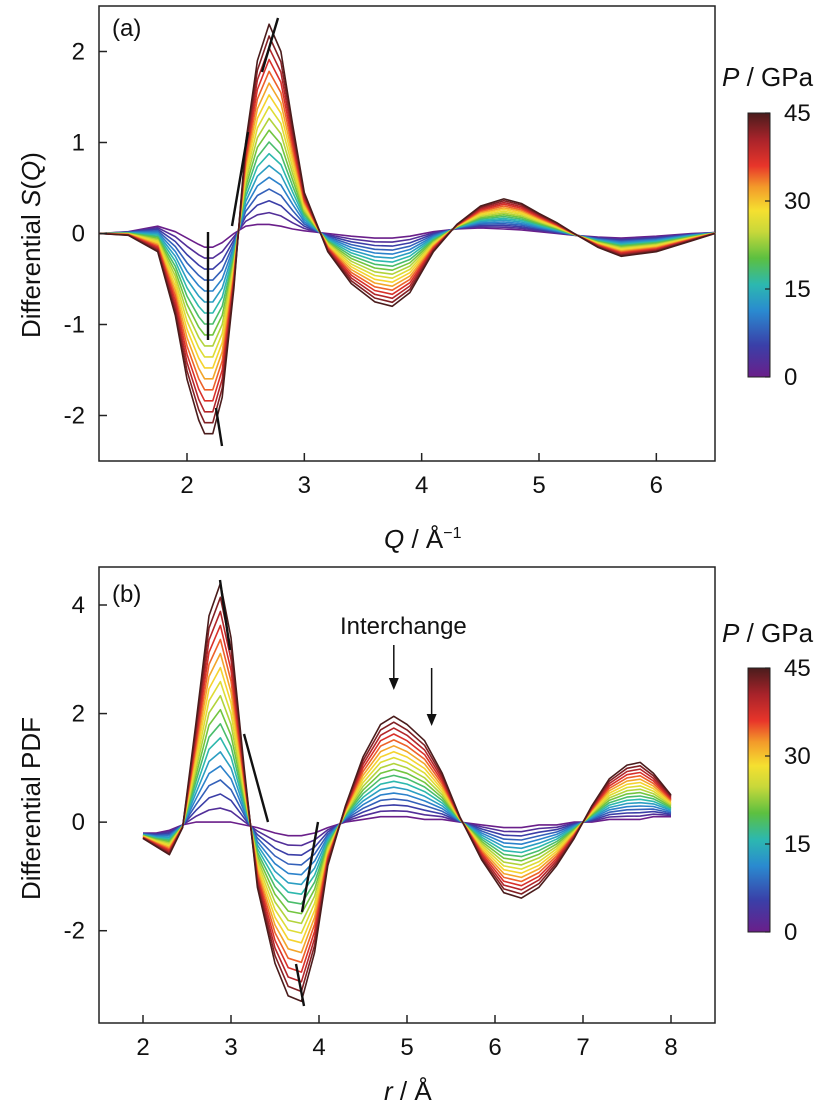 Image resolution: width=827 pixels, height=1111 pixels. Describe the element at coordinates (403, 669) in the screenshot. I see `interchange-annotation: Interchange` at that location.